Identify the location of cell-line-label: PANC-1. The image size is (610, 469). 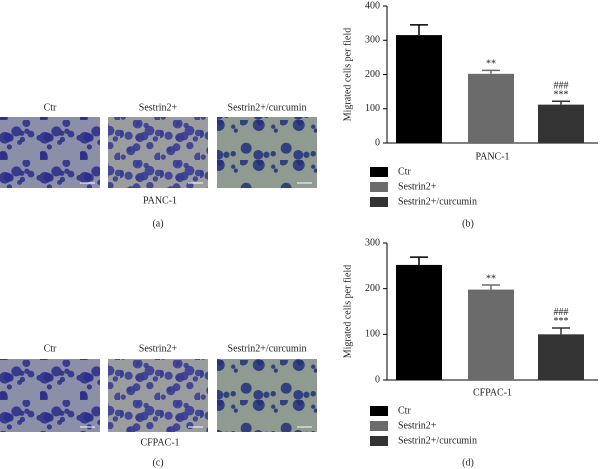
(160, 200).